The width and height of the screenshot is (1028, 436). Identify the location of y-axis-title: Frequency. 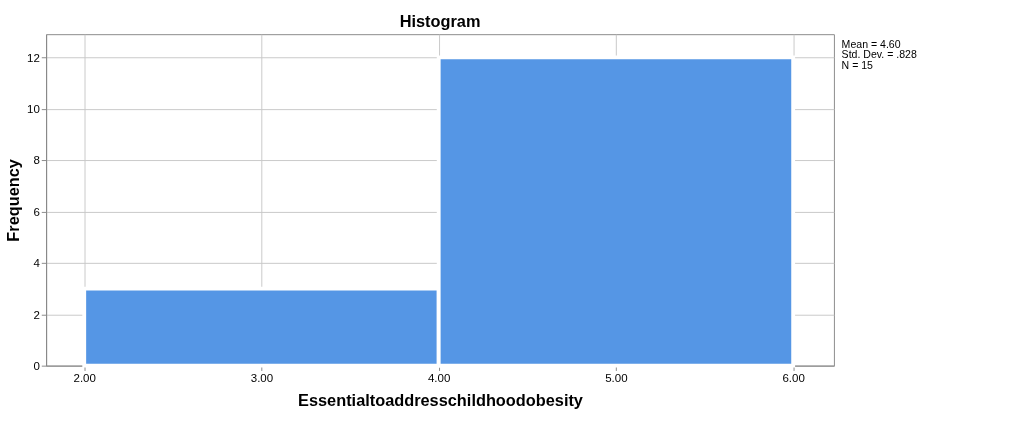
(13, 200).